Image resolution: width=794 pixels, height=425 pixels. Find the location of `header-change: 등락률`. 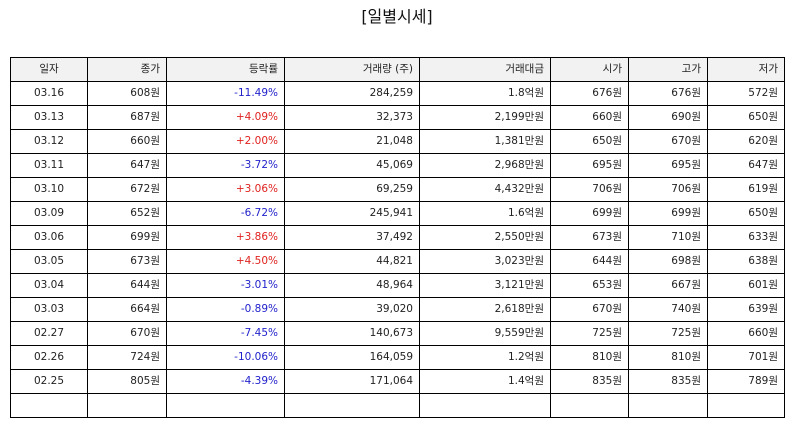

header-change: 등락률 is located at coordinates (225, 69).